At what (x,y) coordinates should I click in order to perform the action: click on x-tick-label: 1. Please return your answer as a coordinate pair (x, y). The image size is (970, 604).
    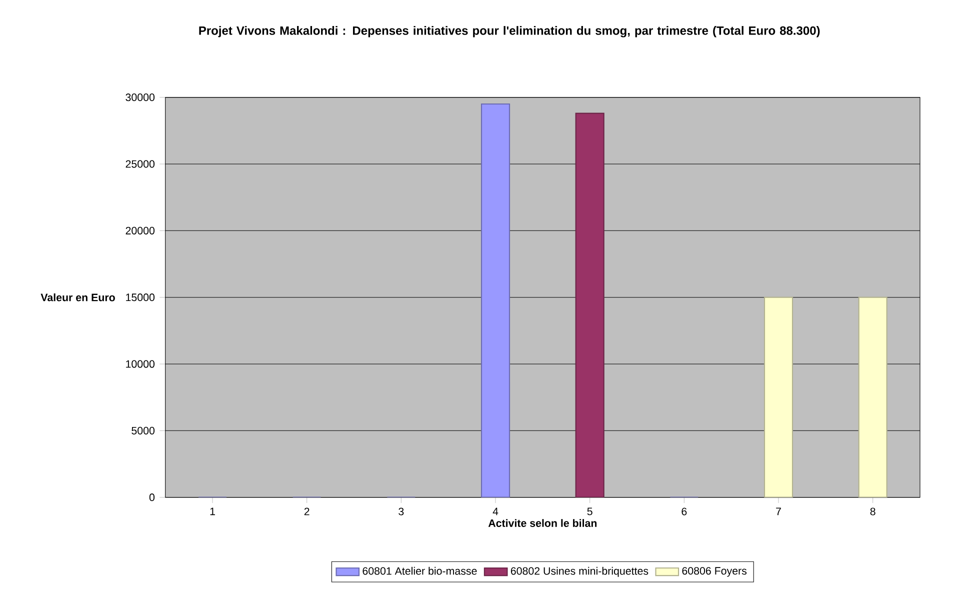
    Looking at the image, I should click on (212, 512).